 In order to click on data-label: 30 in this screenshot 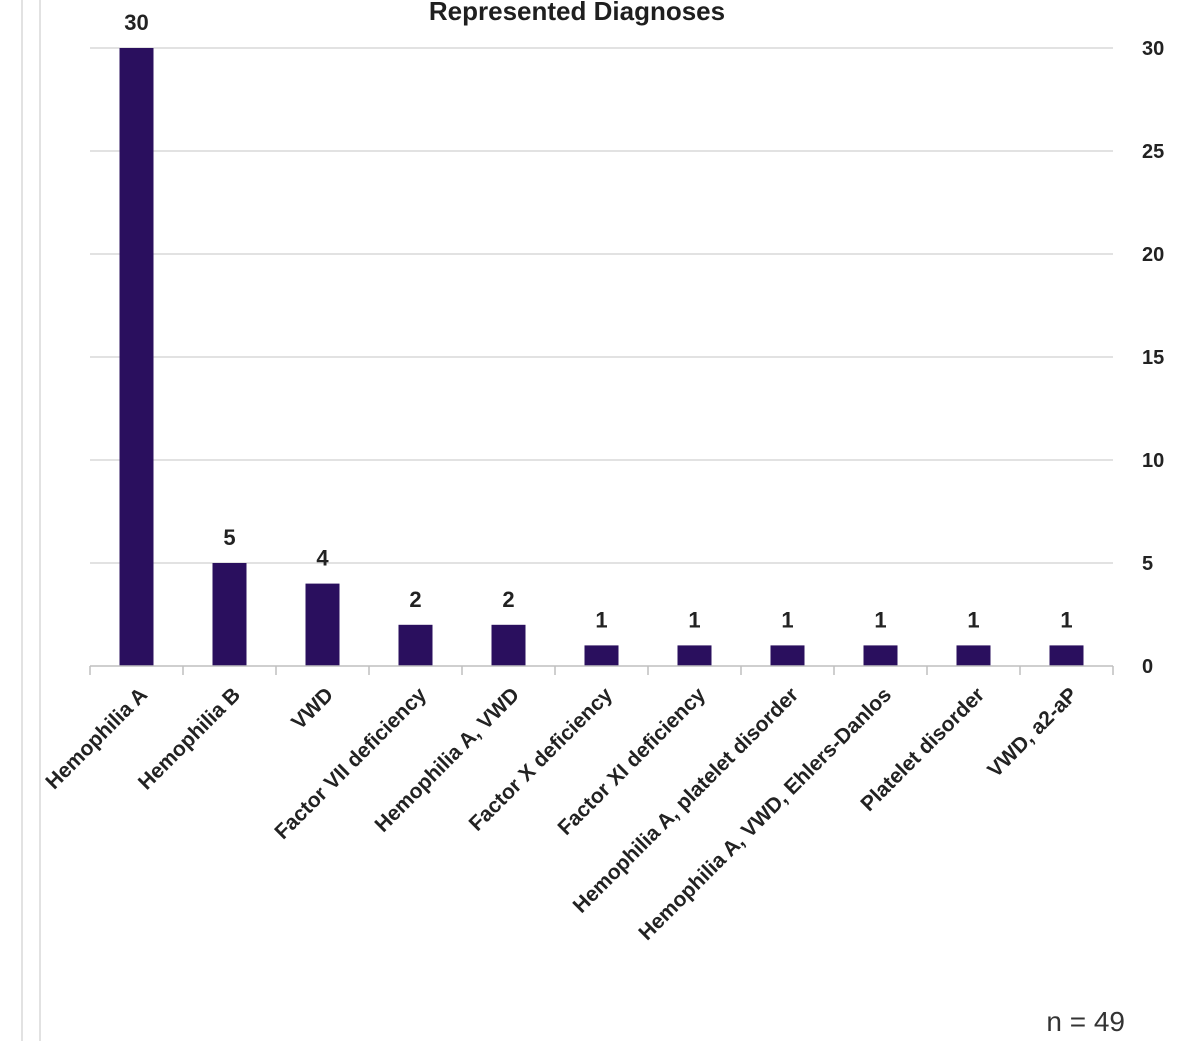, I will do `click(136, 22)`.